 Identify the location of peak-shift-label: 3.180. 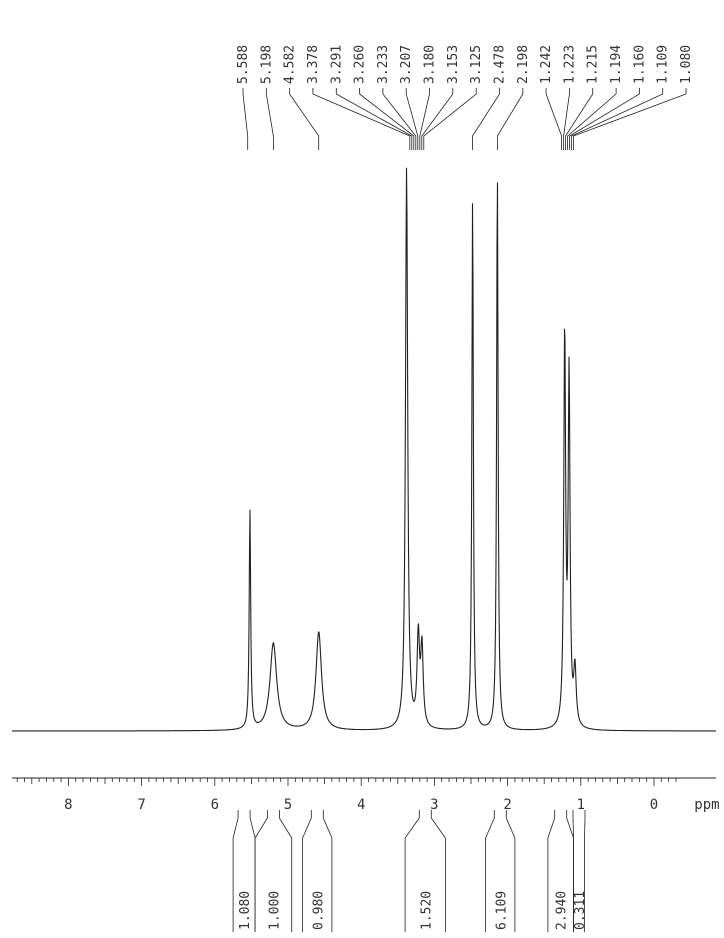
(430, 64).